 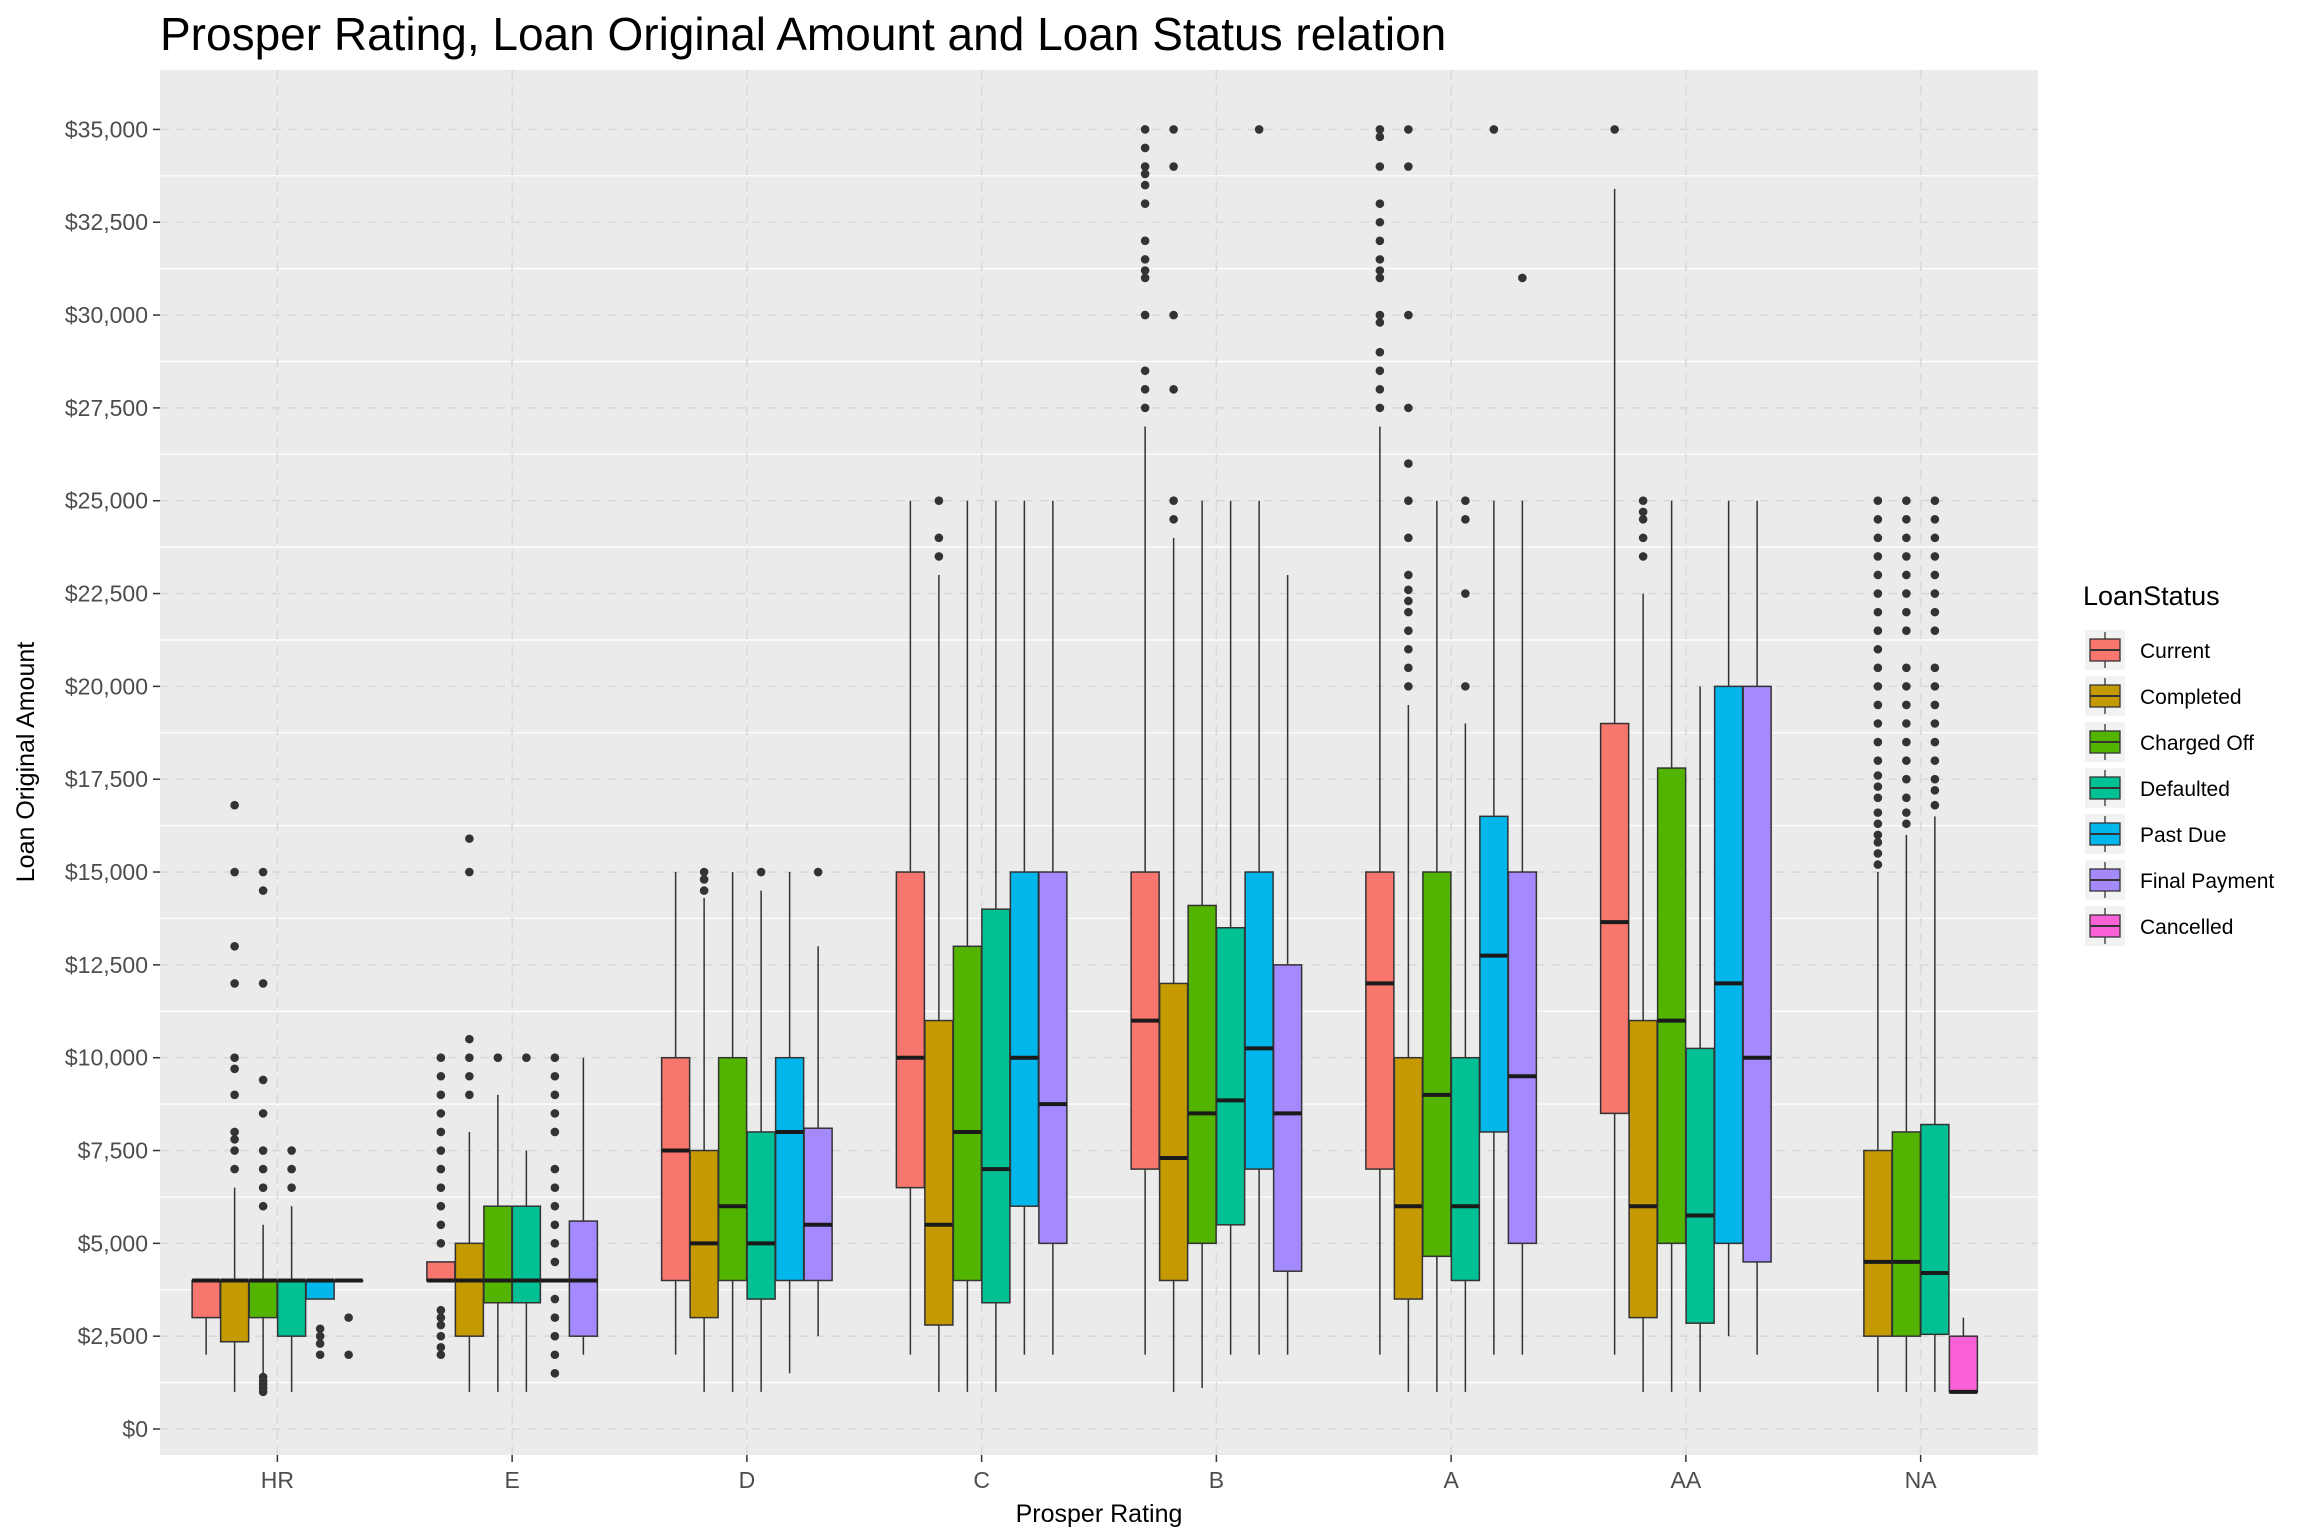 I want to click on box-charged-off, so click(x=263, y=1132).